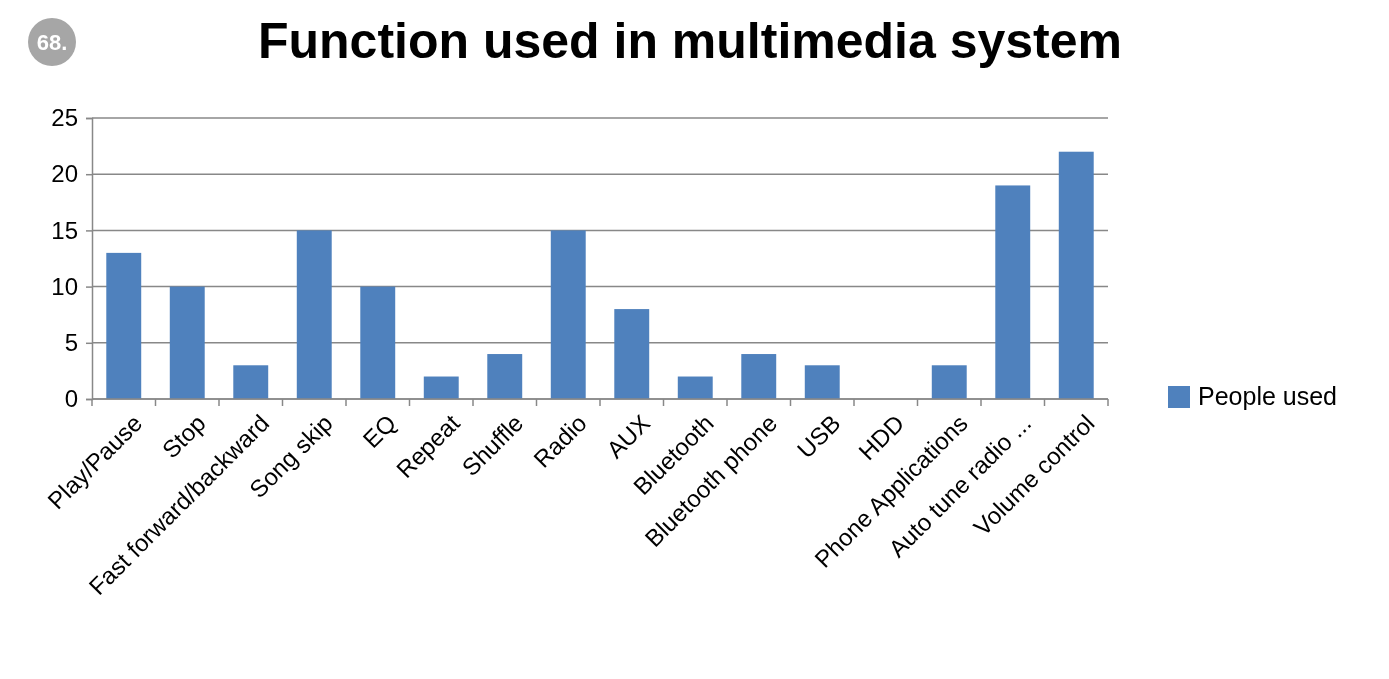 The image size is (1389, 679). What do you see at coordinates (64, 174) in the screenshot?
I see `y-tick-label: 20` at bounding box center [64, 174].